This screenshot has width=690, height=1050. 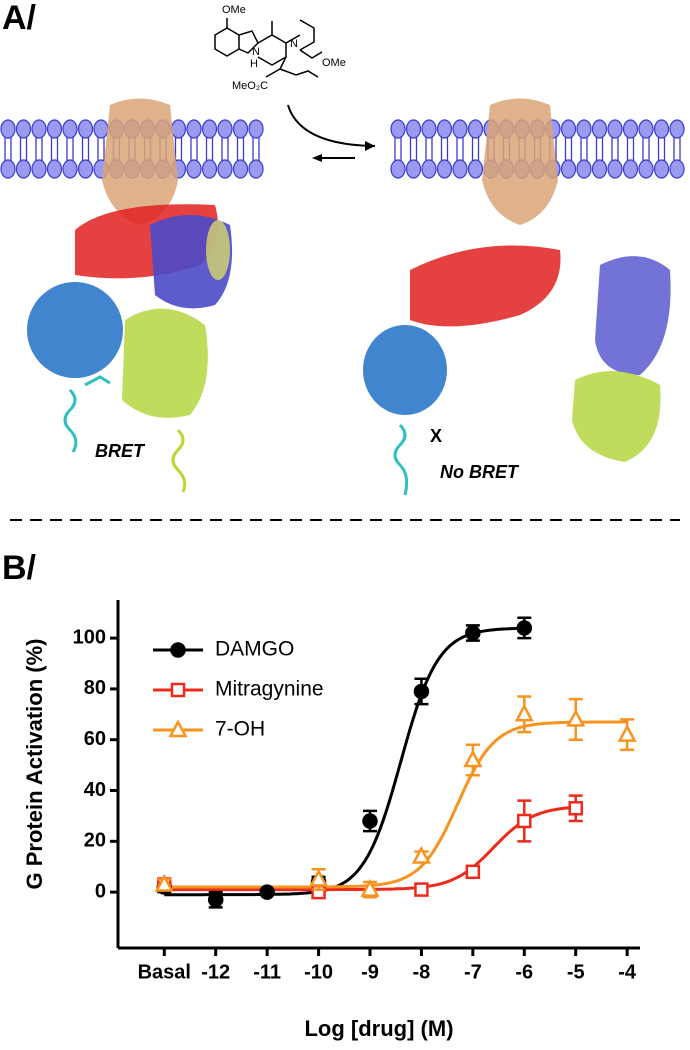 I want to click on x-tick-label: -5, so click(x=576, y=972).